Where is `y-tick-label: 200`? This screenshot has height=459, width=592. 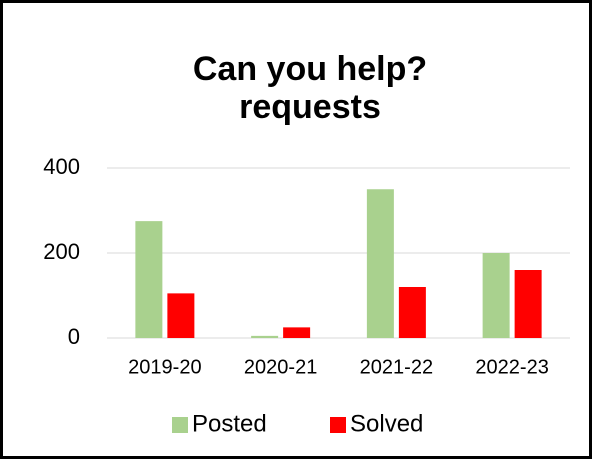 y-tick-label: 200 is located at coordinates (61, 251).